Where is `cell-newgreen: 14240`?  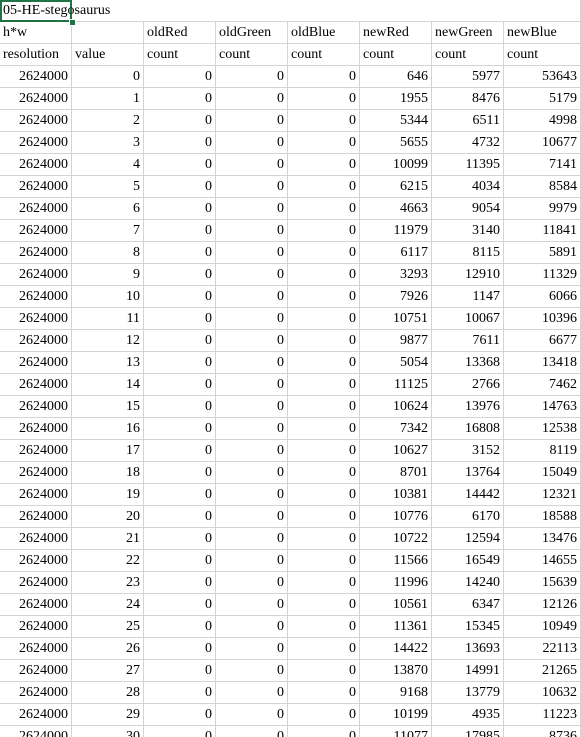
cell-newgreen: 14240 is located at coordinates (468, 583).